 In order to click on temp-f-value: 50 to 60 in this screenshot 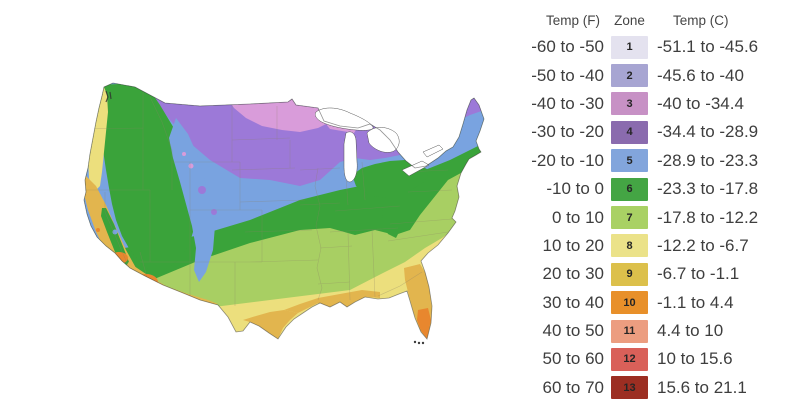, I will do `click(573, 359)`.